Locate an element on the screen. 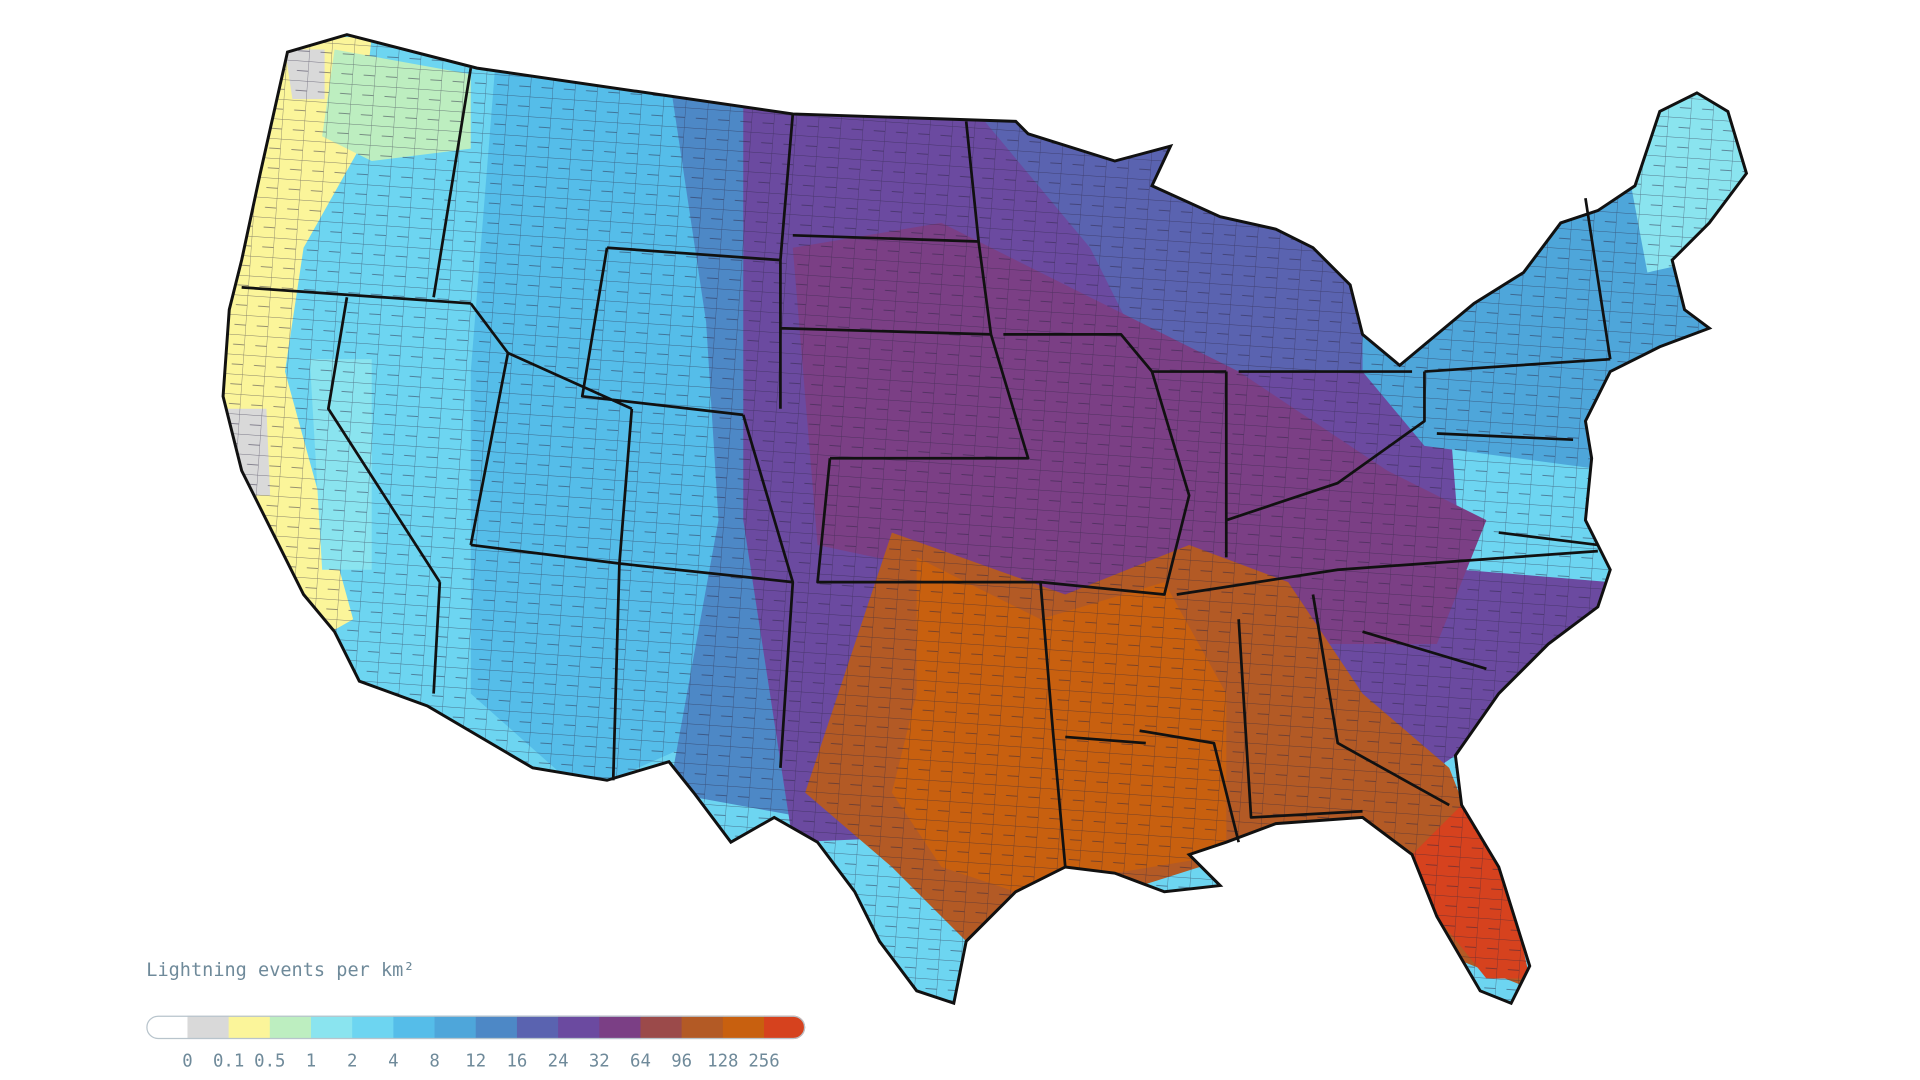 This screenshot has width=1920, height=1080. legend-label: 16 is located at coordinates (516, 1061).